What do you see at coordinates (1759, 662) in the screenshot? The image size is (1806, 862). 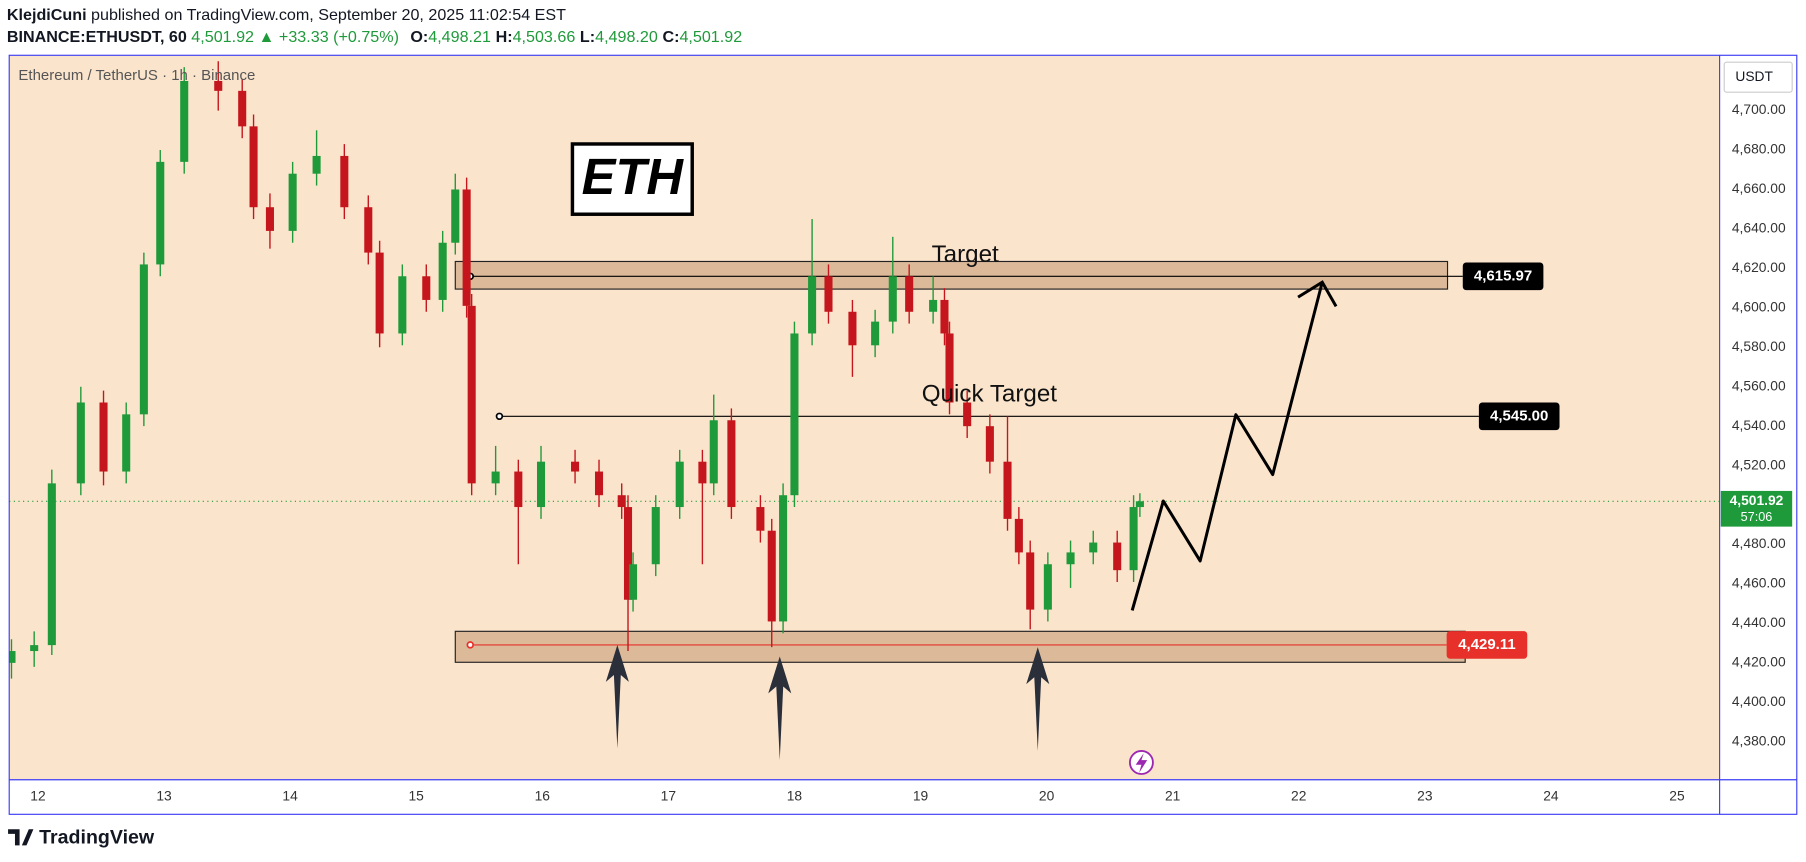 I see `y-tick-label: 4,420.00` at bounding box center [1759, 662].